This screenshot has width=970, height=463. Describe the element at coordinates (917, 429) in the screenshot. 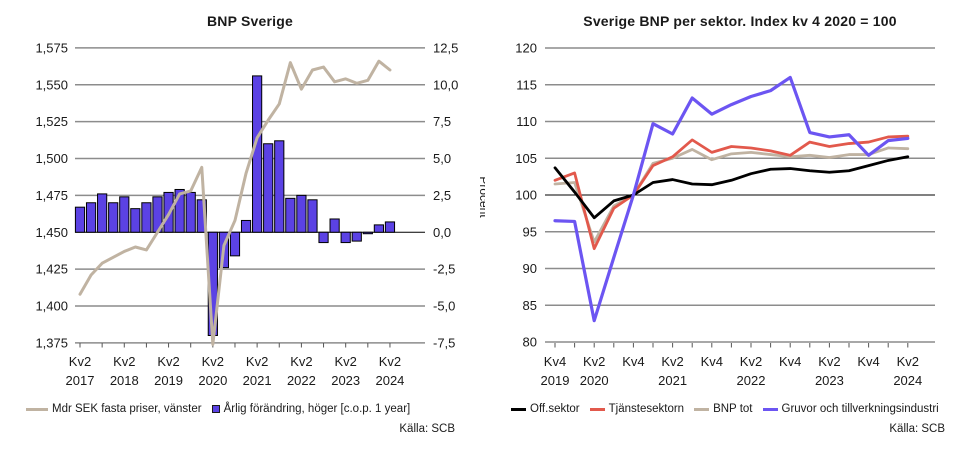

I see `source-note-right: Källa: SCB` at that location.